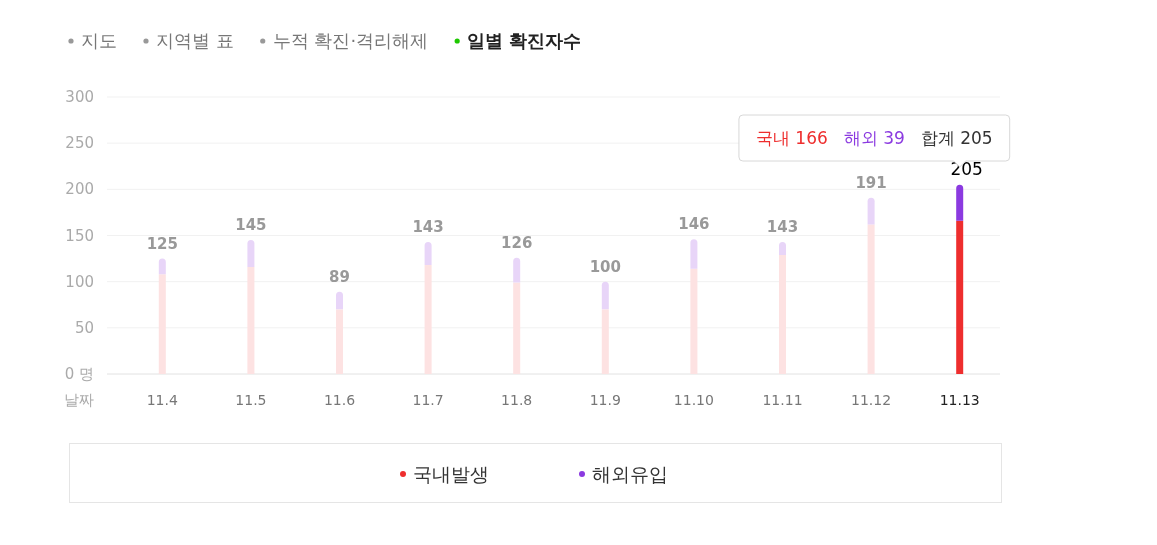  Describe the element at coordinates (959, 400) in the screenshot. I see `x-tick-label: 11.13` at that location.